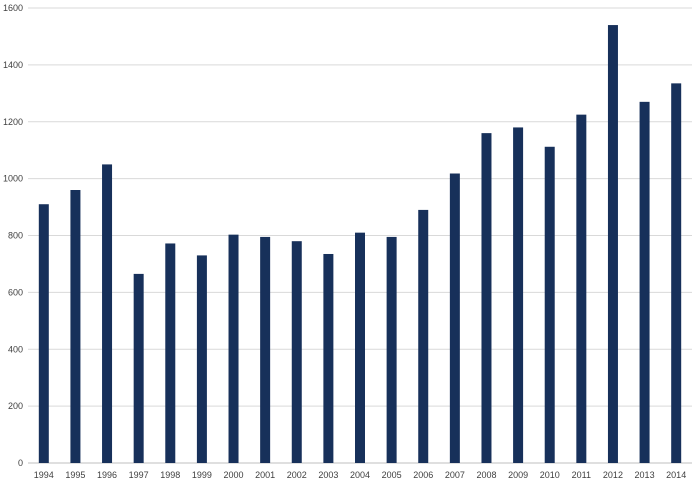 The height and width of the screenshot is (482, 700). I want to click on x-tick-label: 2001, so click(265, 475).